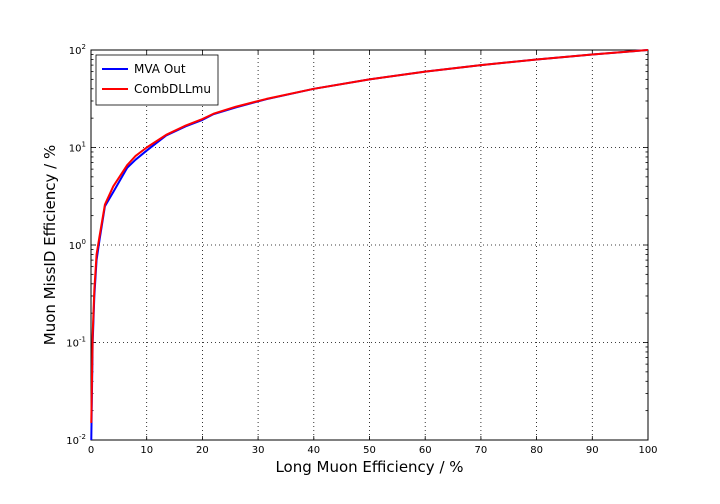  I want to click on y-tick-label: 10², so click(77, 50).